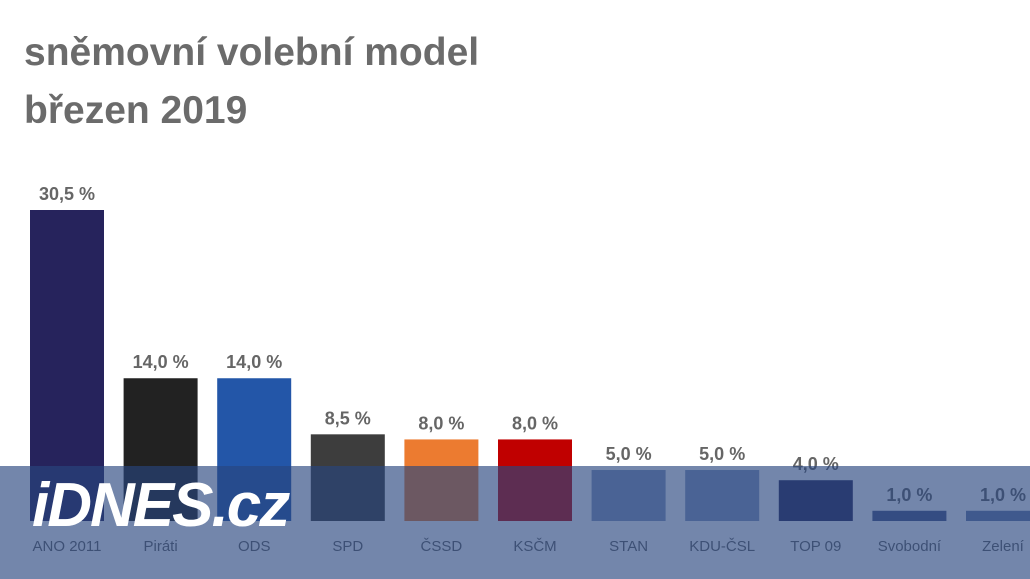 This screenshot has width=1030, height=579. Describe the element at coordinates (348, 418) in the screenshot. I see `data-label: 8,5 %` at that location.